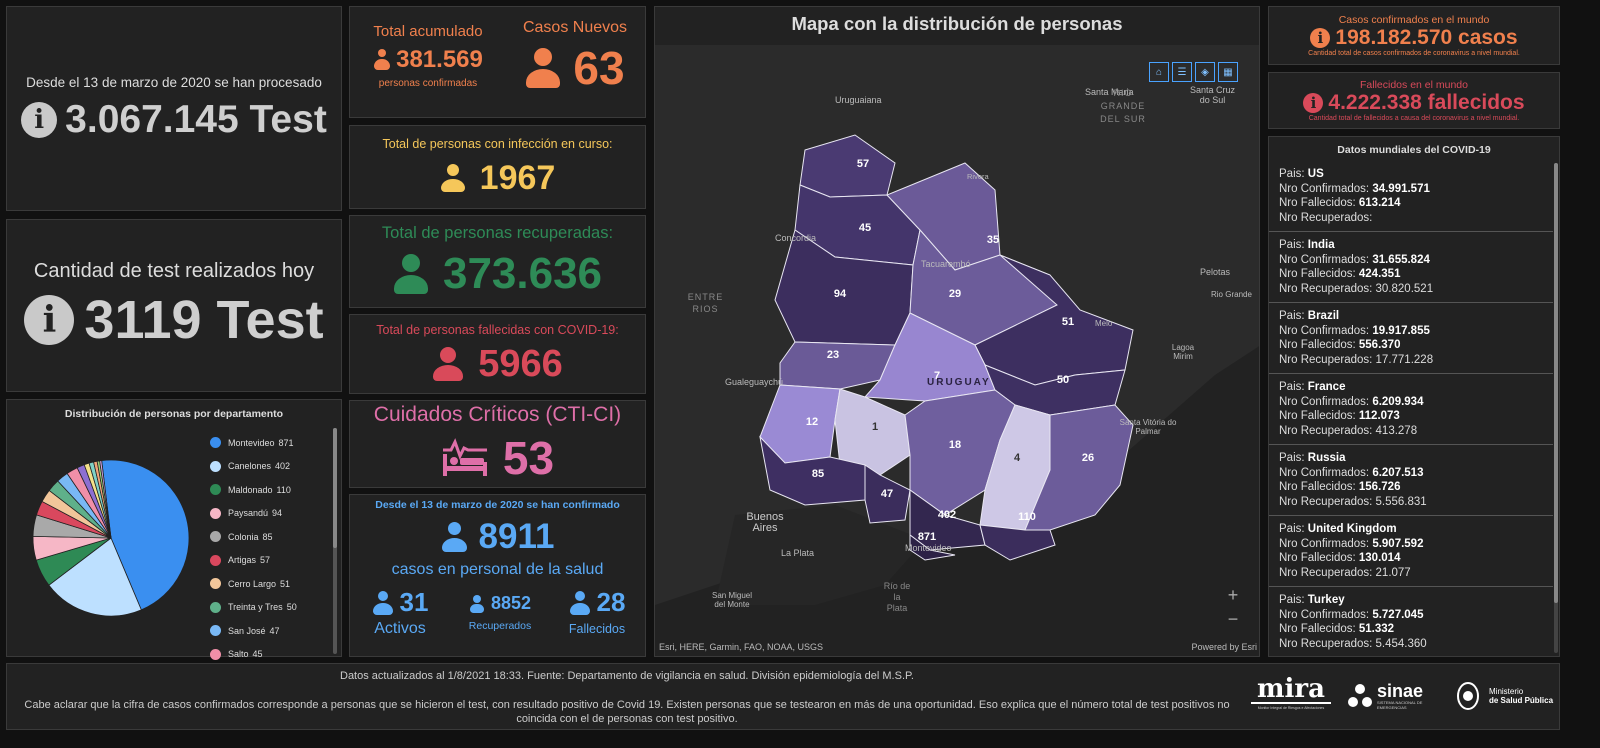 Image resolution: width=1600 pixels, height=748 pixels. What do you see at coordinates (955, 294) in the screenshot?
I see `map-department-label: 29` at bounding box center [955, 294].